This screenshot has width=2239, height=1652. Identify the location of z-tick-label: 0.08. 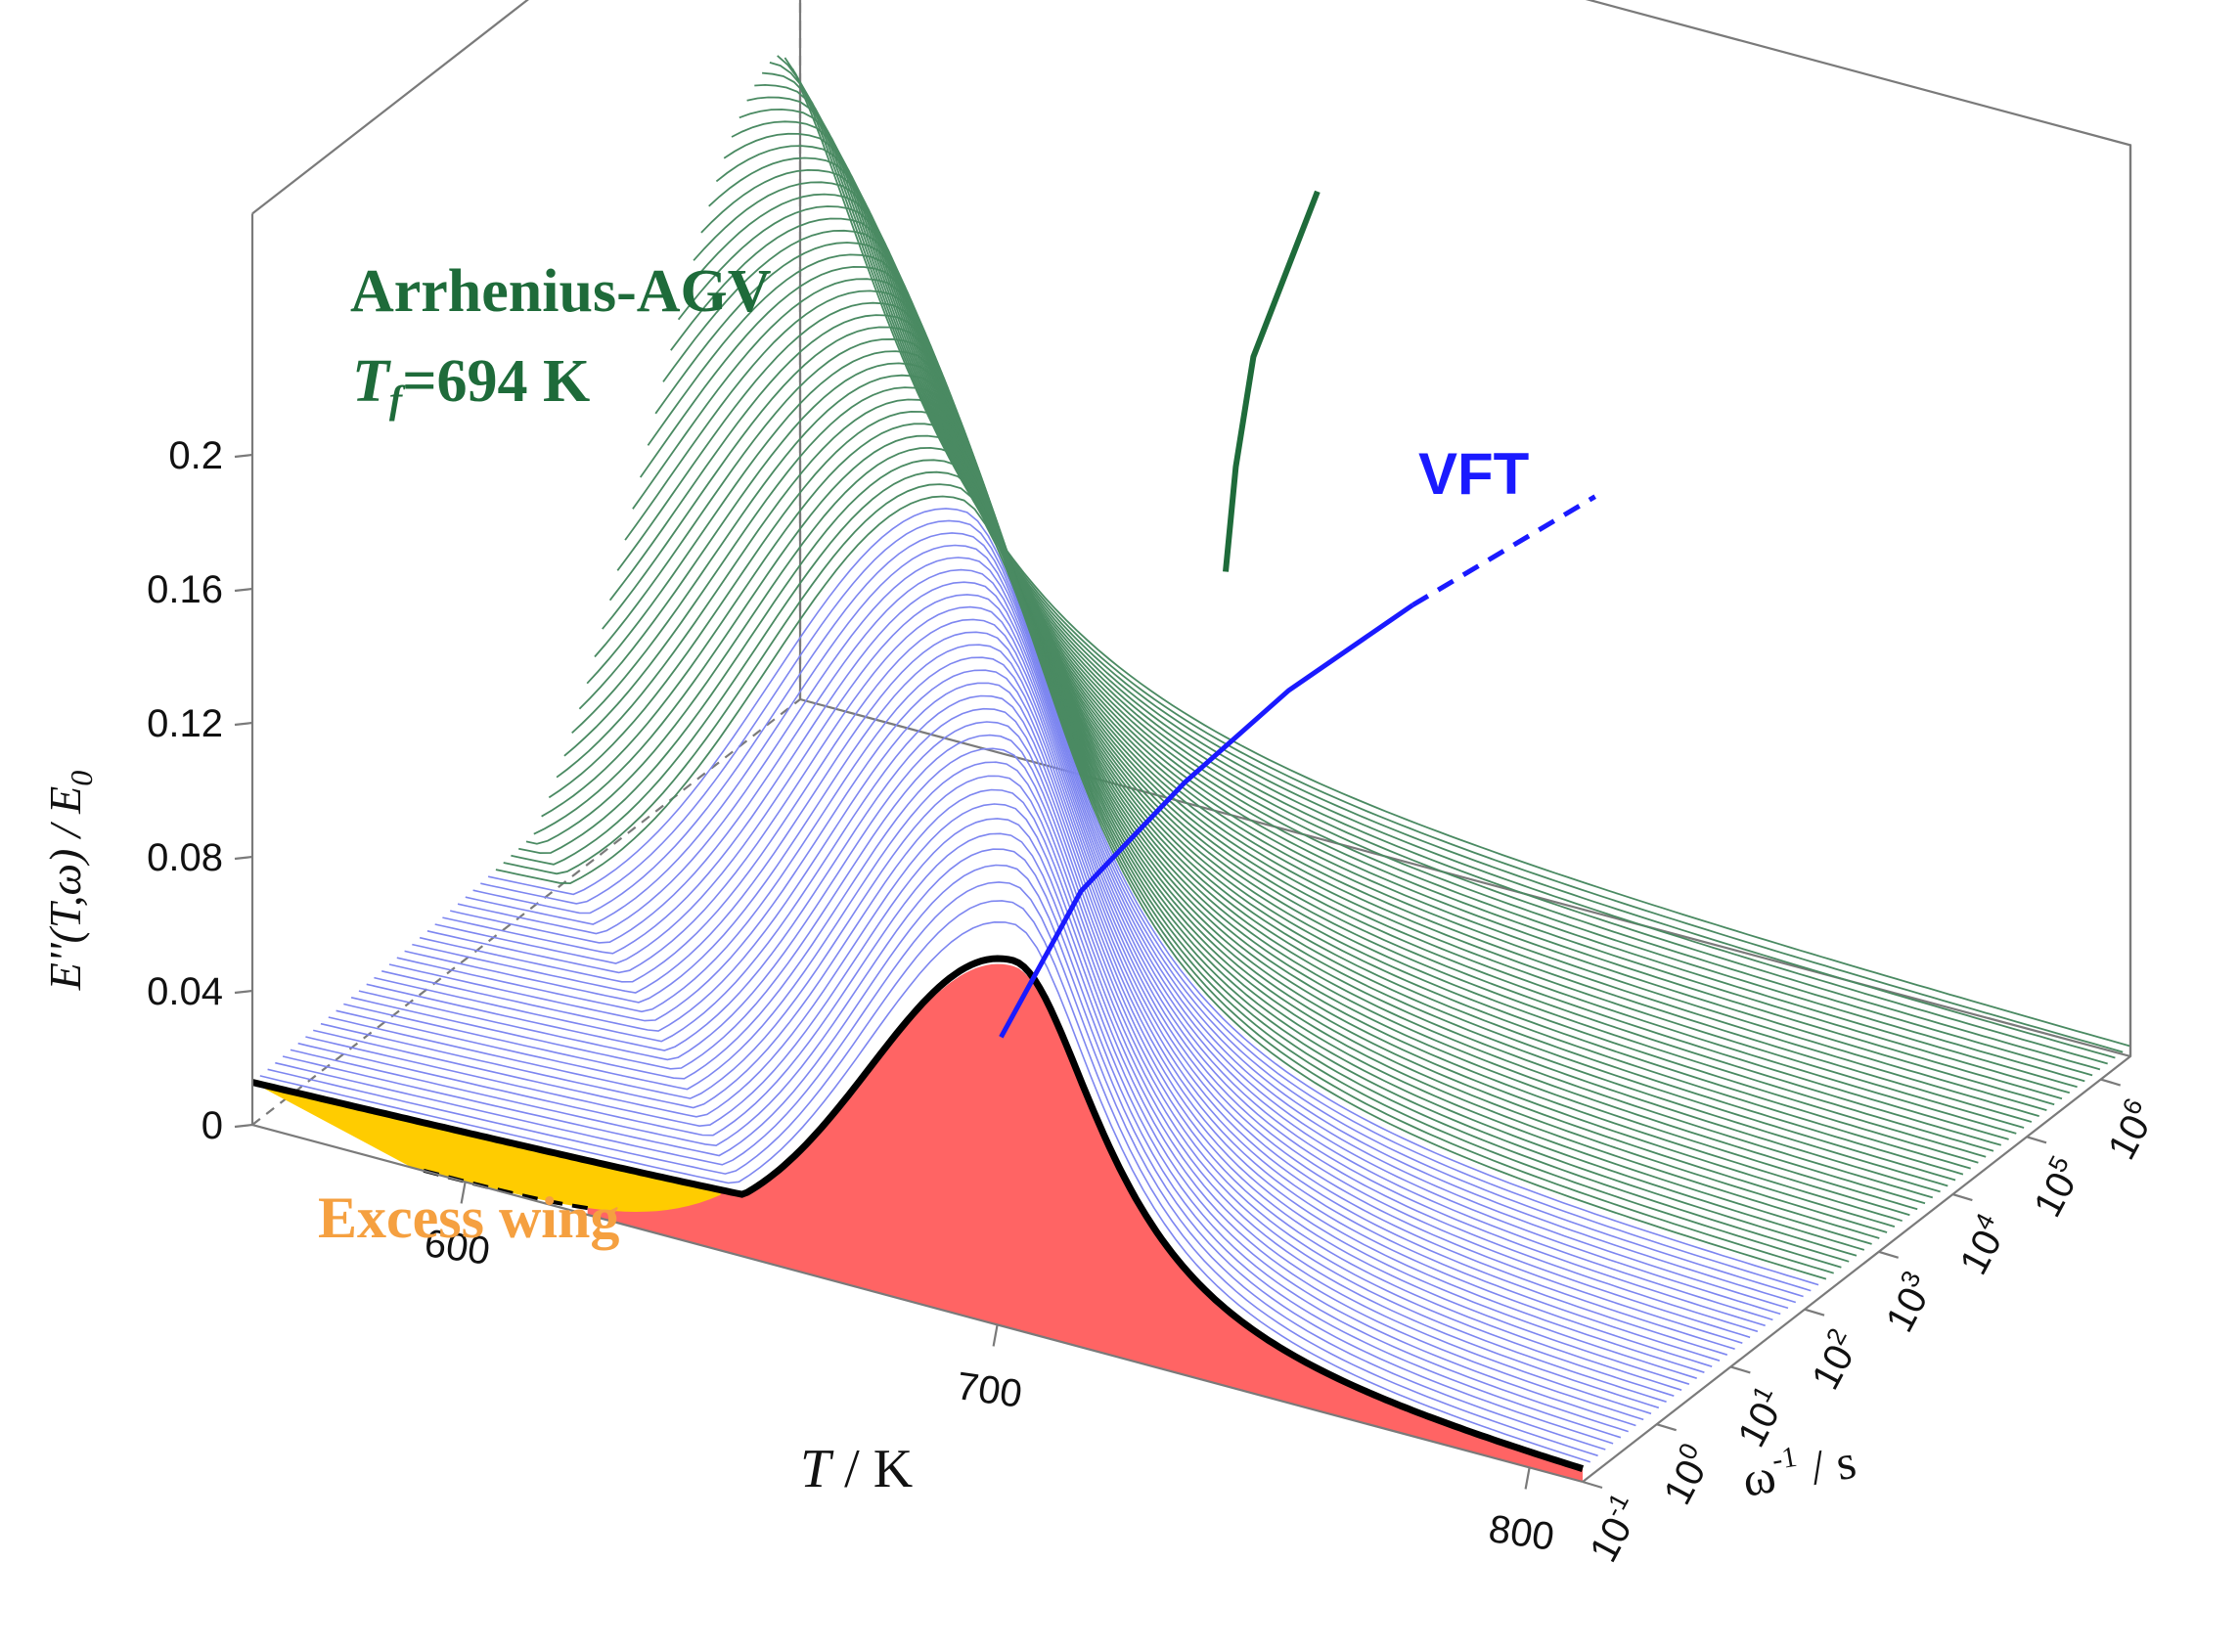
(185, 857).